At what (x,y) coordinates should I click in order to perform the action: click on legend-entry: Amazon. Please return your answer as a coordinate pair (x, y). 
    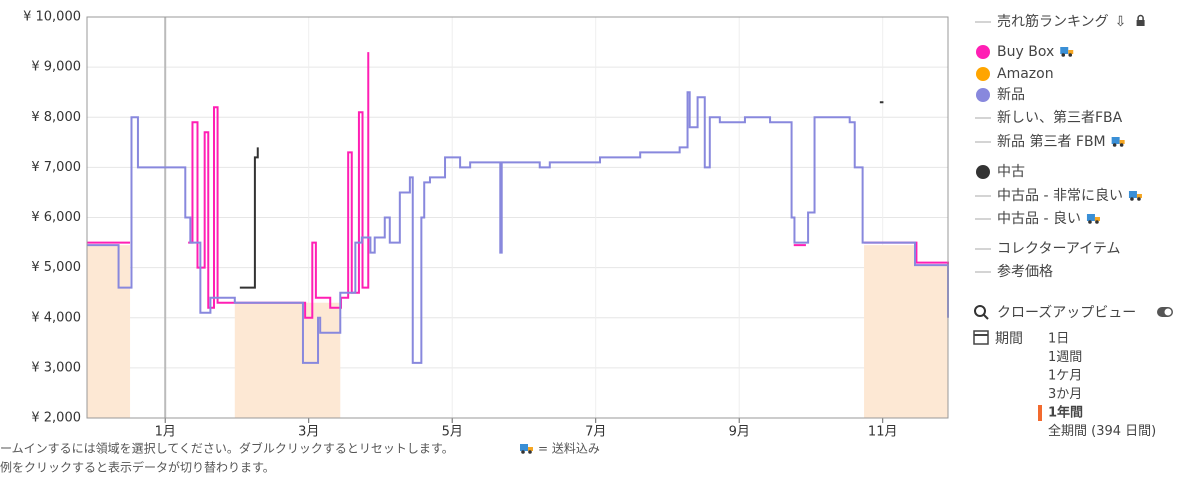
    Looking at the image, I should click on (1025, 74).